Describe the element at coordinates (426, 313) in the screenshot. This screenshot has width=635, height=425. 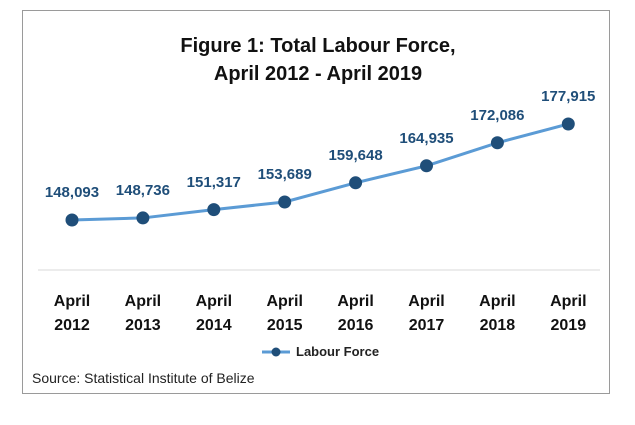
I see `x-tick-label: April 2017` at that location.